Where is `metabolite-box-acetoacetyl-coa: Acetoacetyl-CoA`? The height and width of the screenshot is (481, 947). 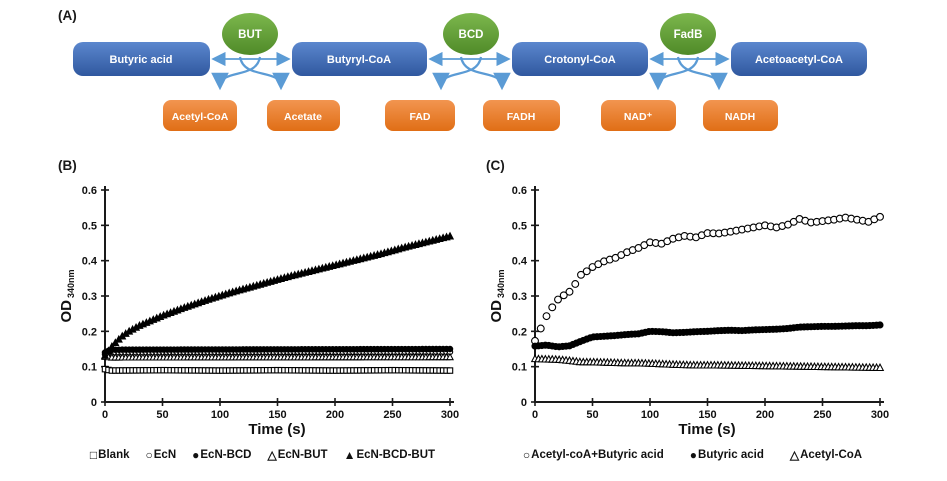
metabolite-box-acetoacetyl-coa: Acetoacetyl-CoA is located at coordinates (799, 59).